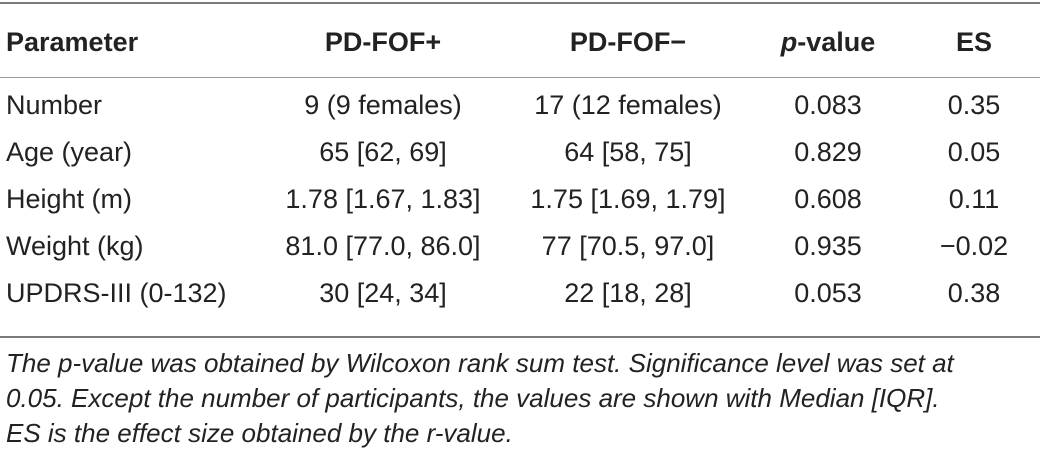  What do you see at coordinates (383, 42) in the screenshot?
I see `header-pd-fof-plus: PD-FOF+` at bounding box center [383, 42].